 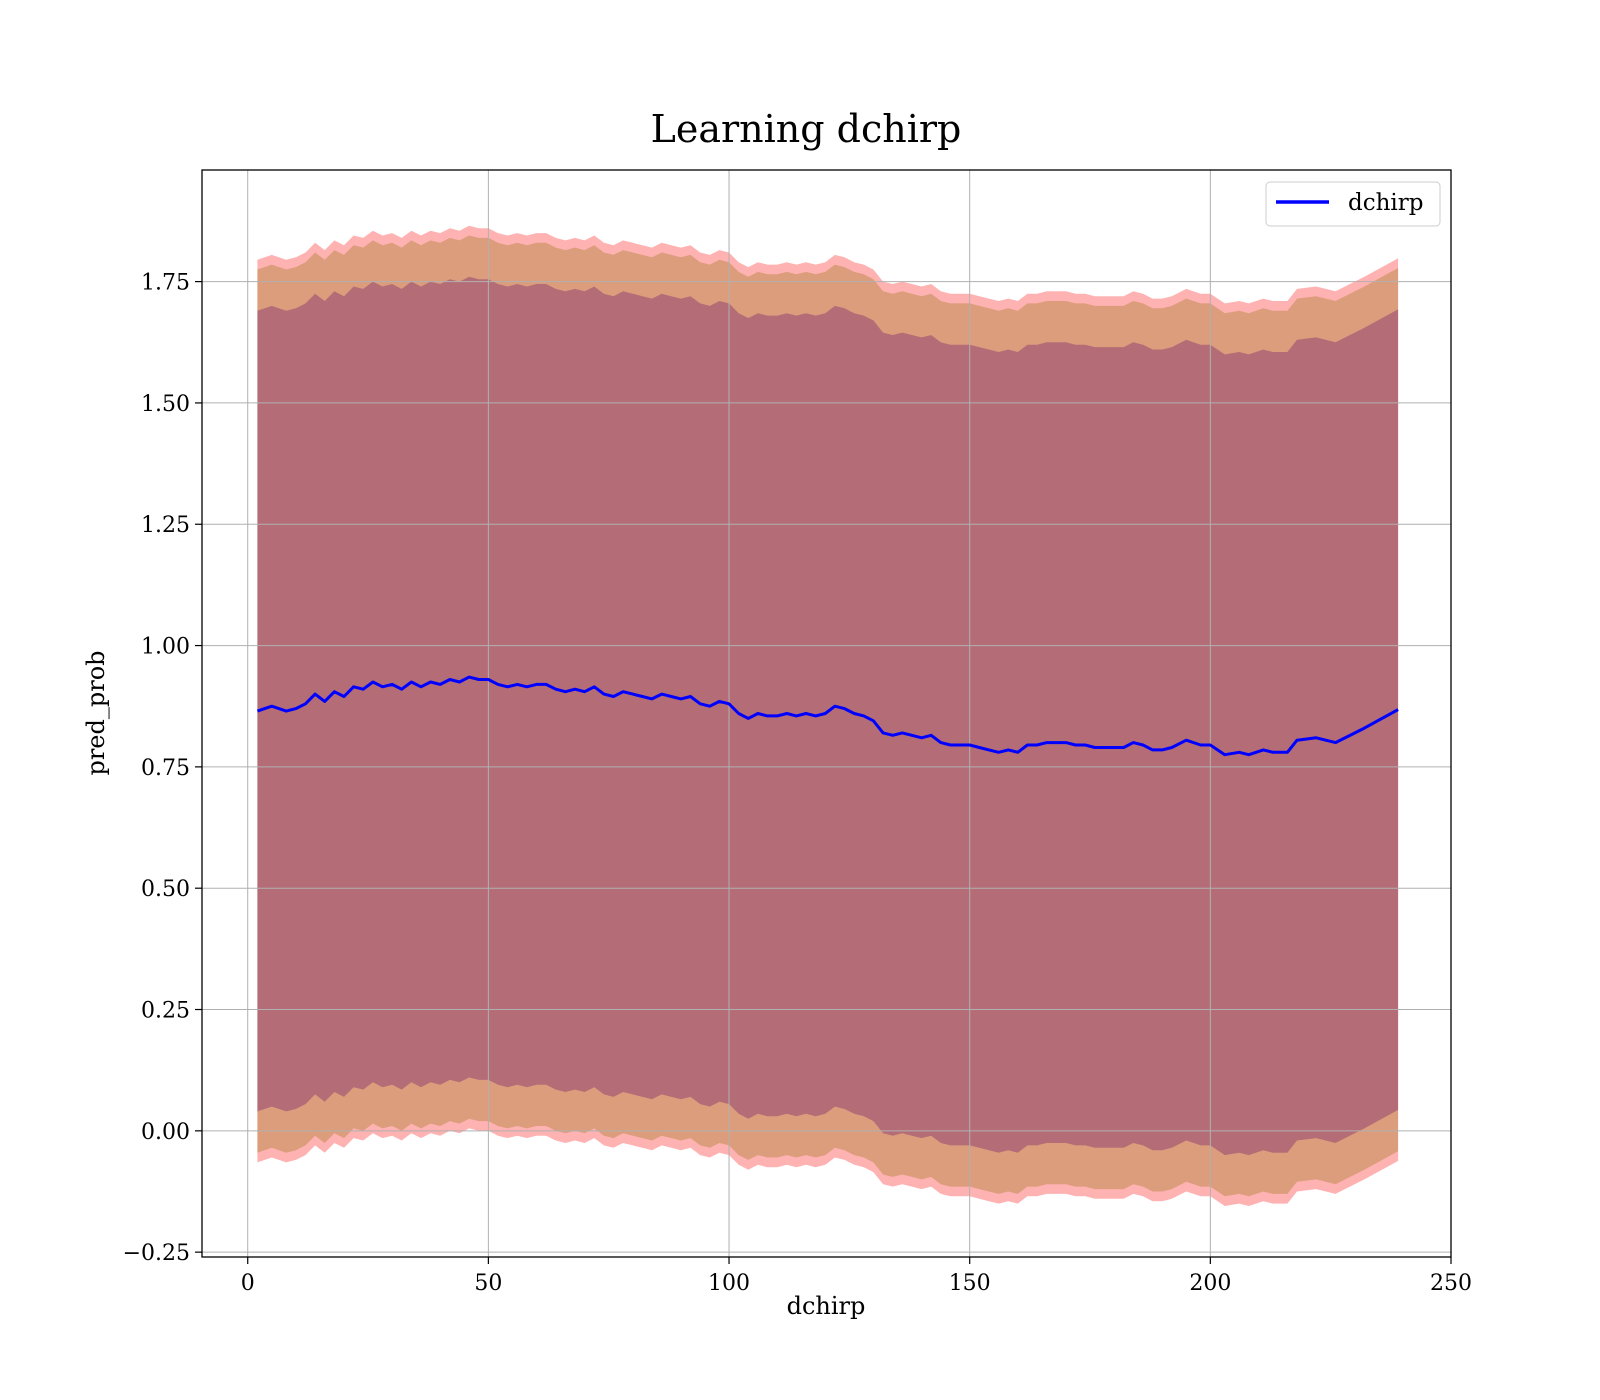 I want to click on series-lines, so click(x=827, y=716).